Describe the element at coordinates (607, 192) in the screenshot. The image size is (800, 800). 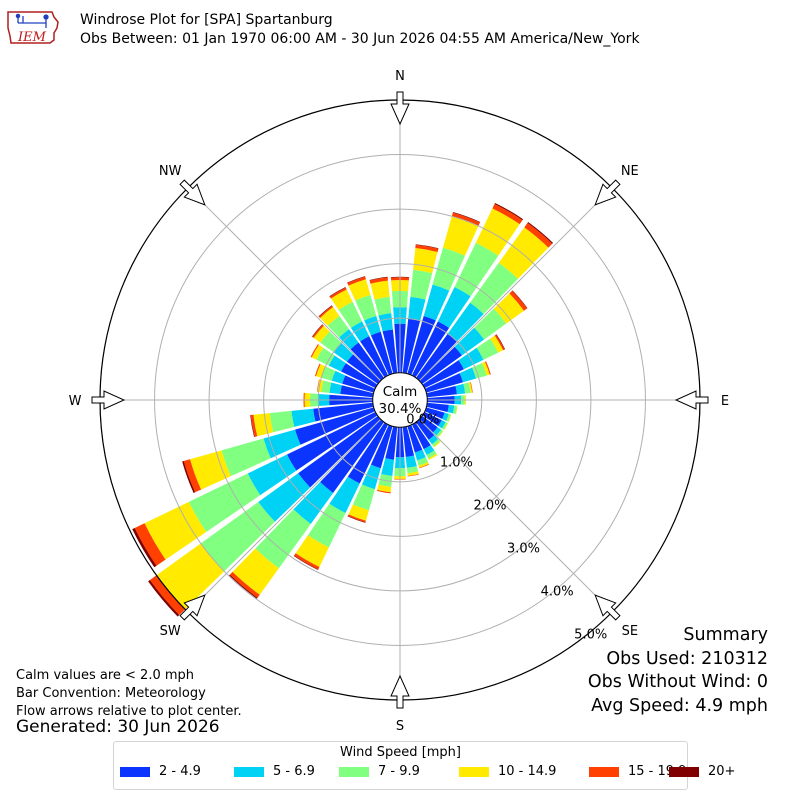
I see `flow-arrow-ne` at that location.